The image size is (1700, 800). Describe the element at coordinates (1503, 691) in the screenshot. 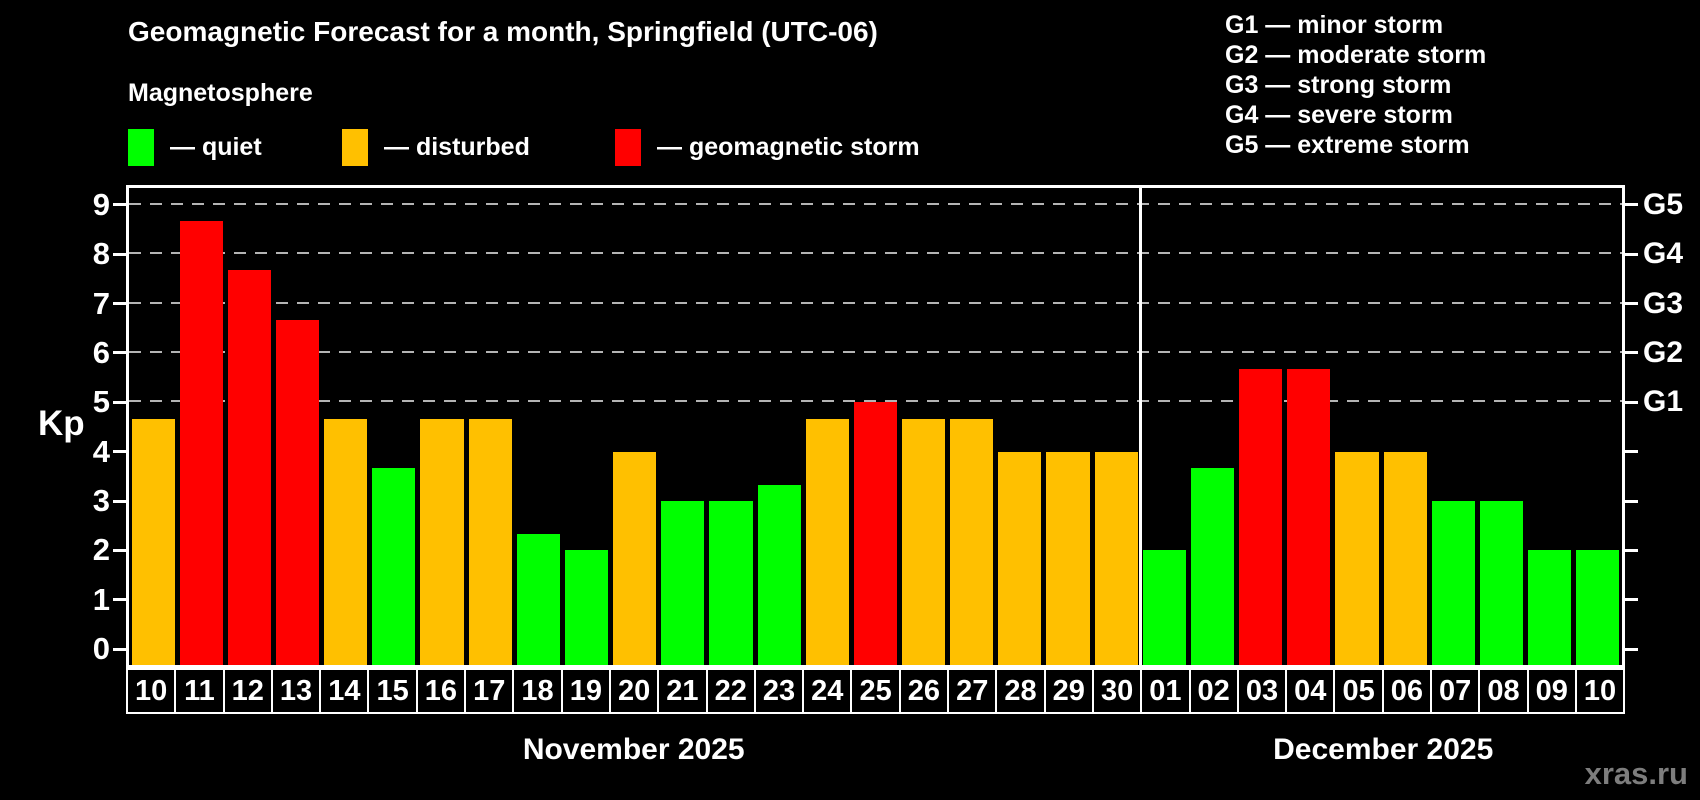

I see `date-cell: 08` at that location.